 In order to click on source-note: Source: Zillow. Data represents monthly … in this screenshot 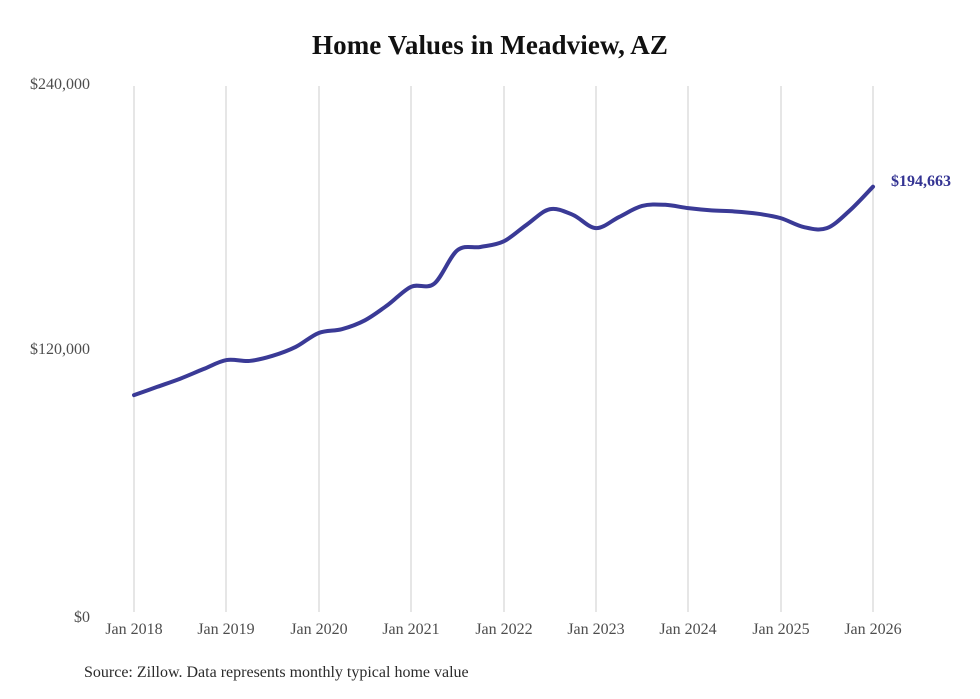, I will do `click(276, 672)`.